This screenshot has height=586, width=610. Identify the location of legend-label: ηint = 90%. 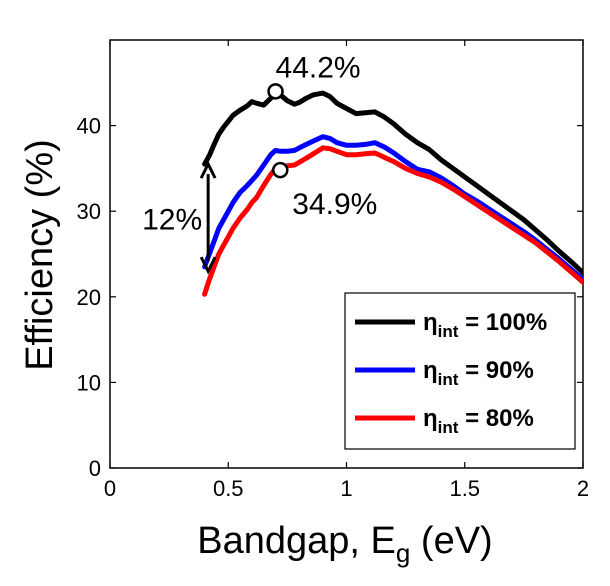
(478, 373).